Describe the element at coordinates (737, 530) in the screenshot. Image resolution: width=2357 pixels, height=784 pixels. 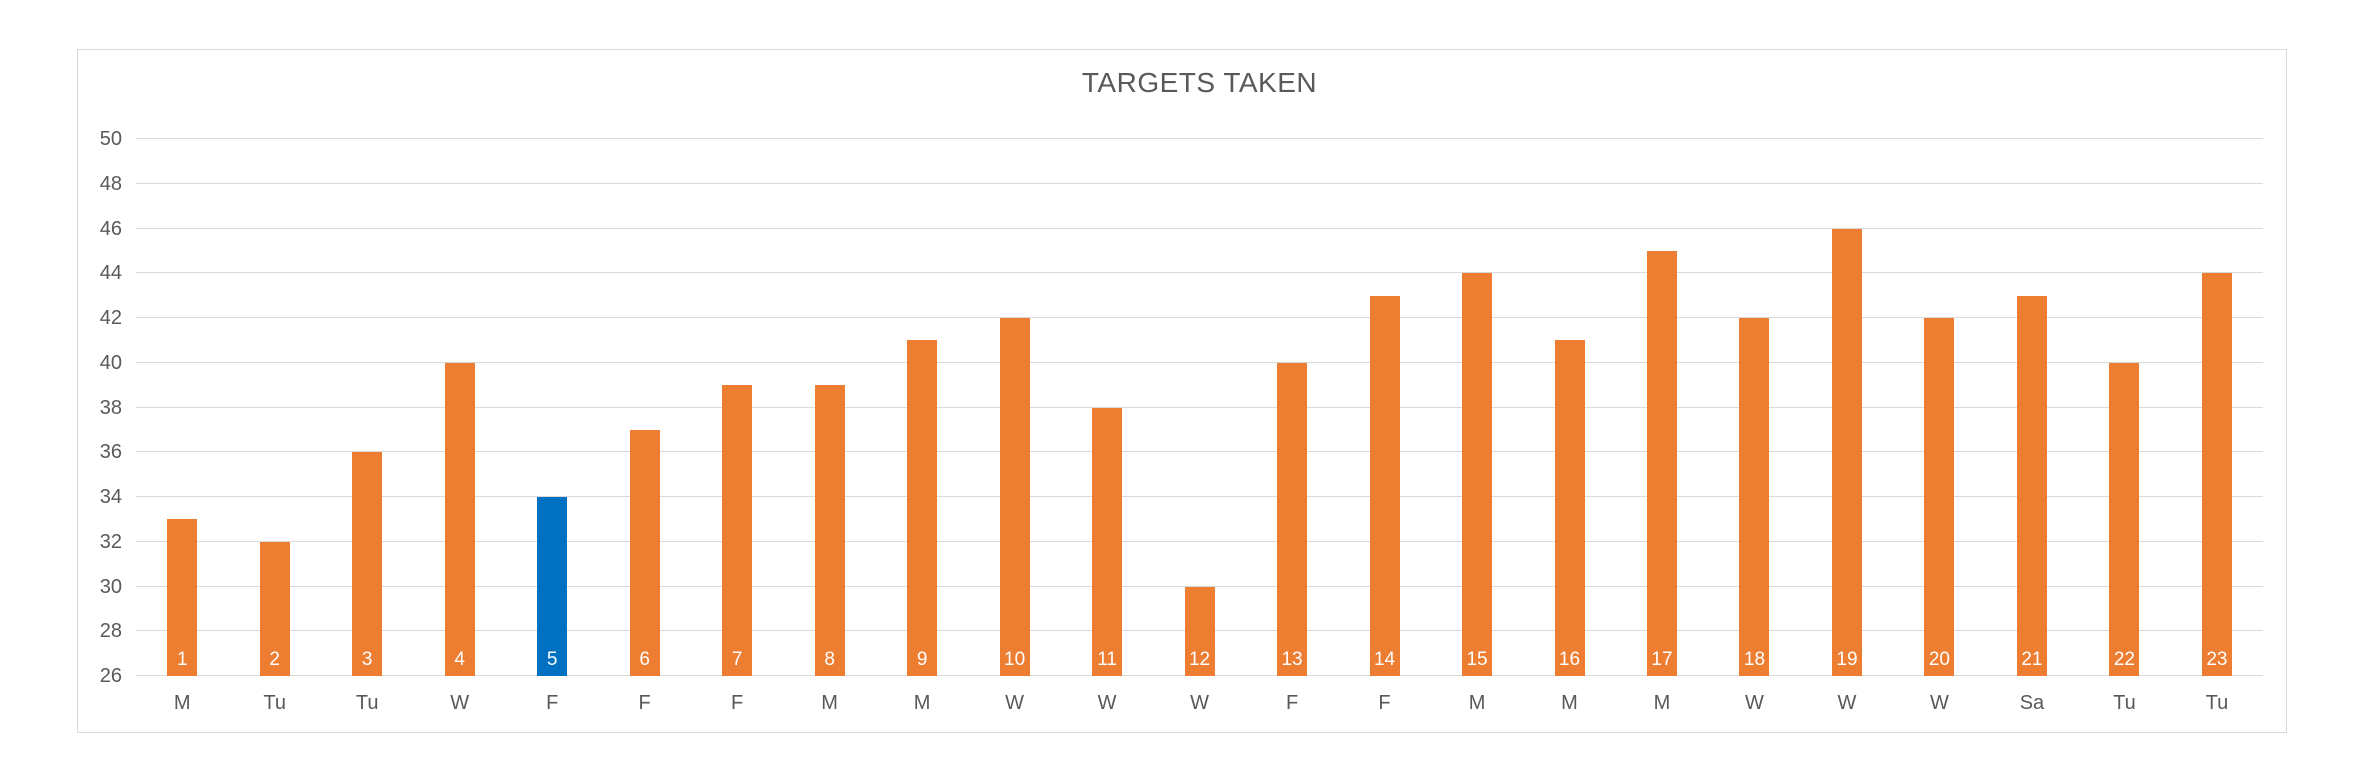
I see `bar: 7` at that location.